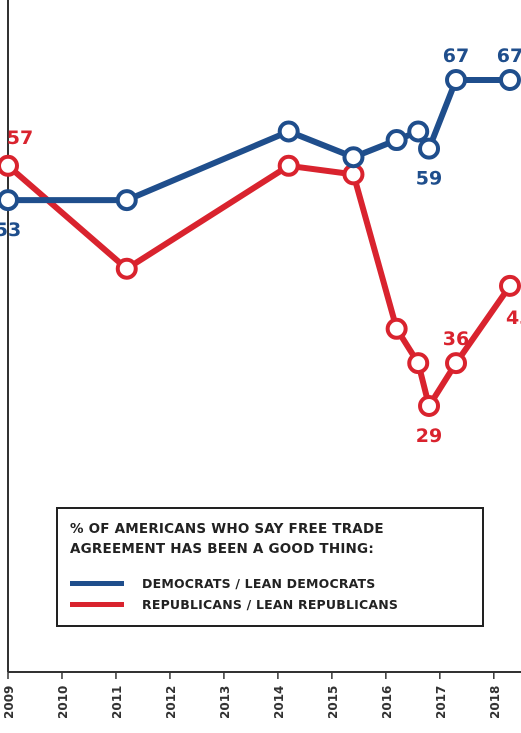 Image resolution: width=521 pixels, height=733 pixels. I want to click on data-label: 36, so click(456, 339).